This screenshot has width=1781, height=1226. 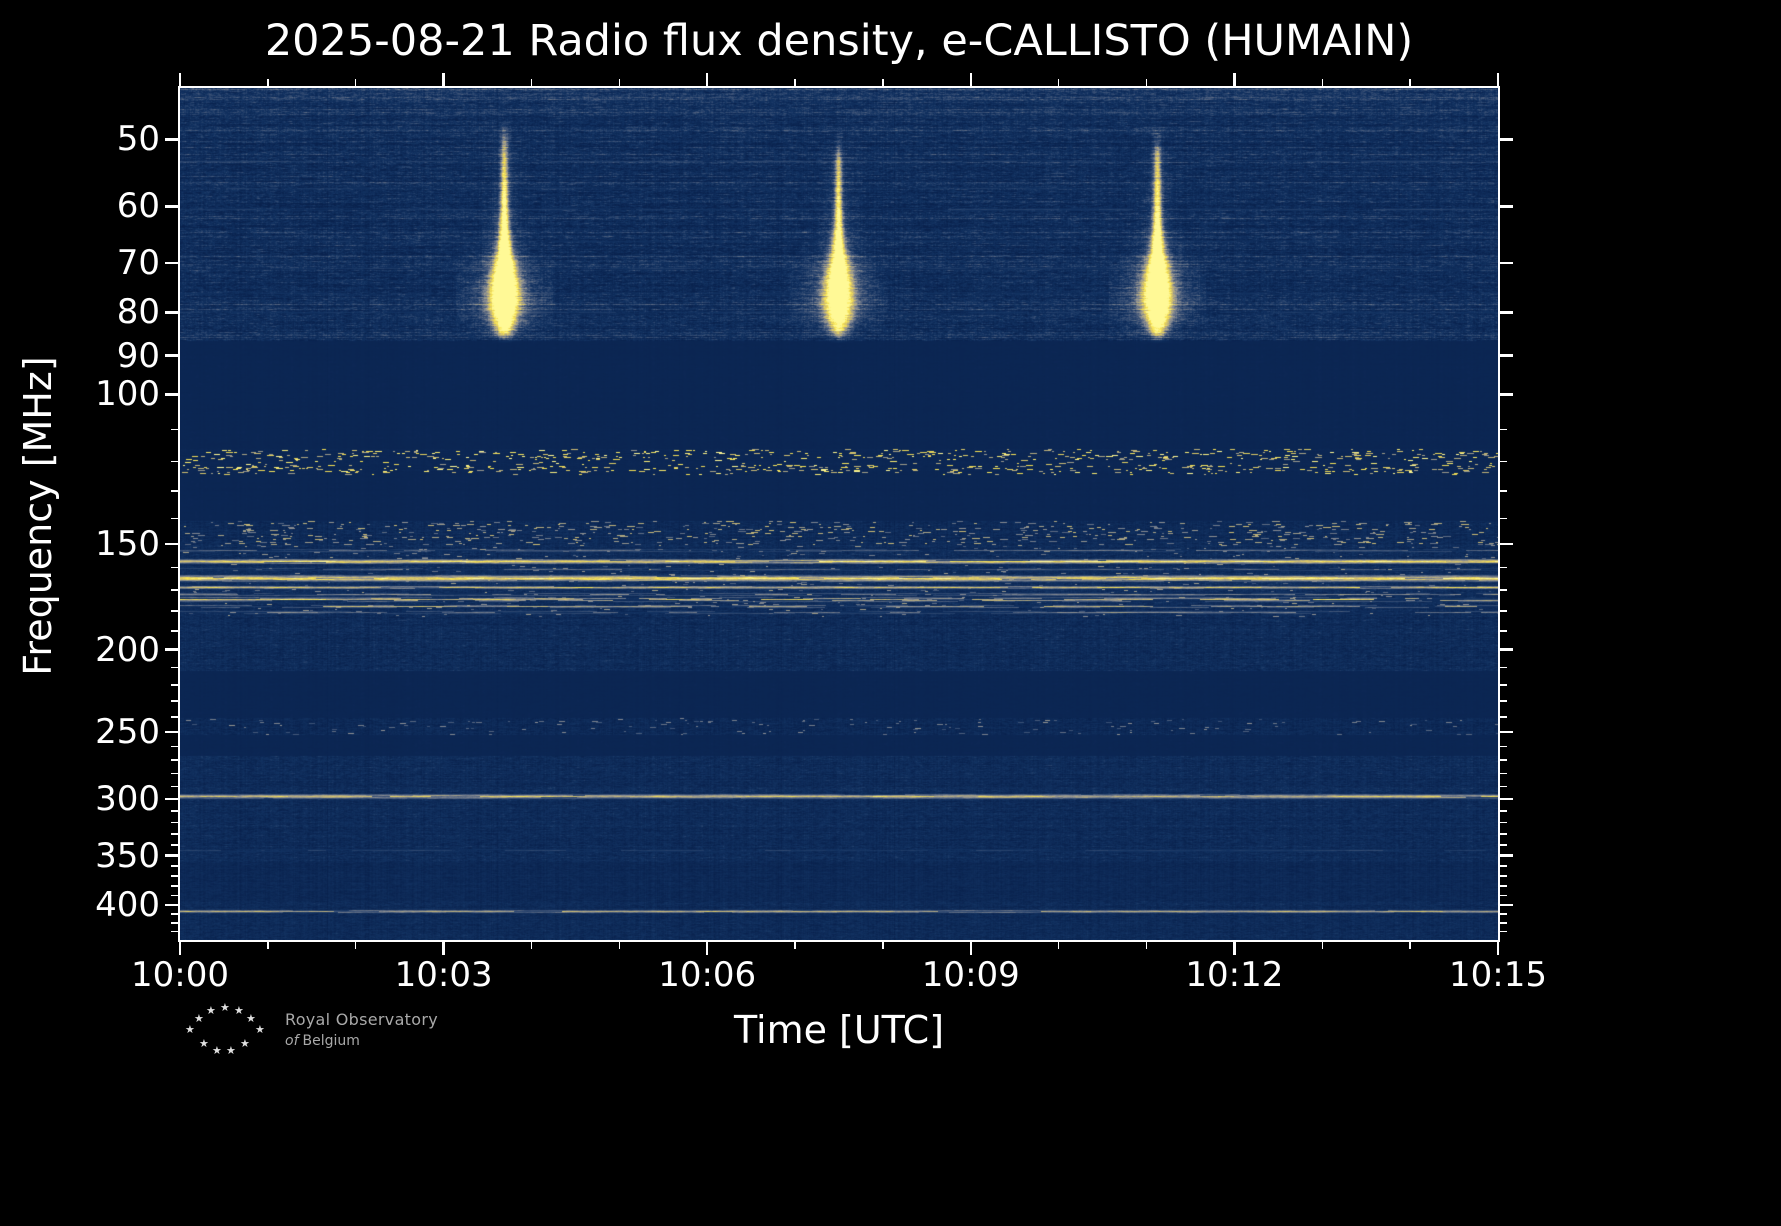 I want to click on y-tick-label: 150, so click(x=127, y=543).